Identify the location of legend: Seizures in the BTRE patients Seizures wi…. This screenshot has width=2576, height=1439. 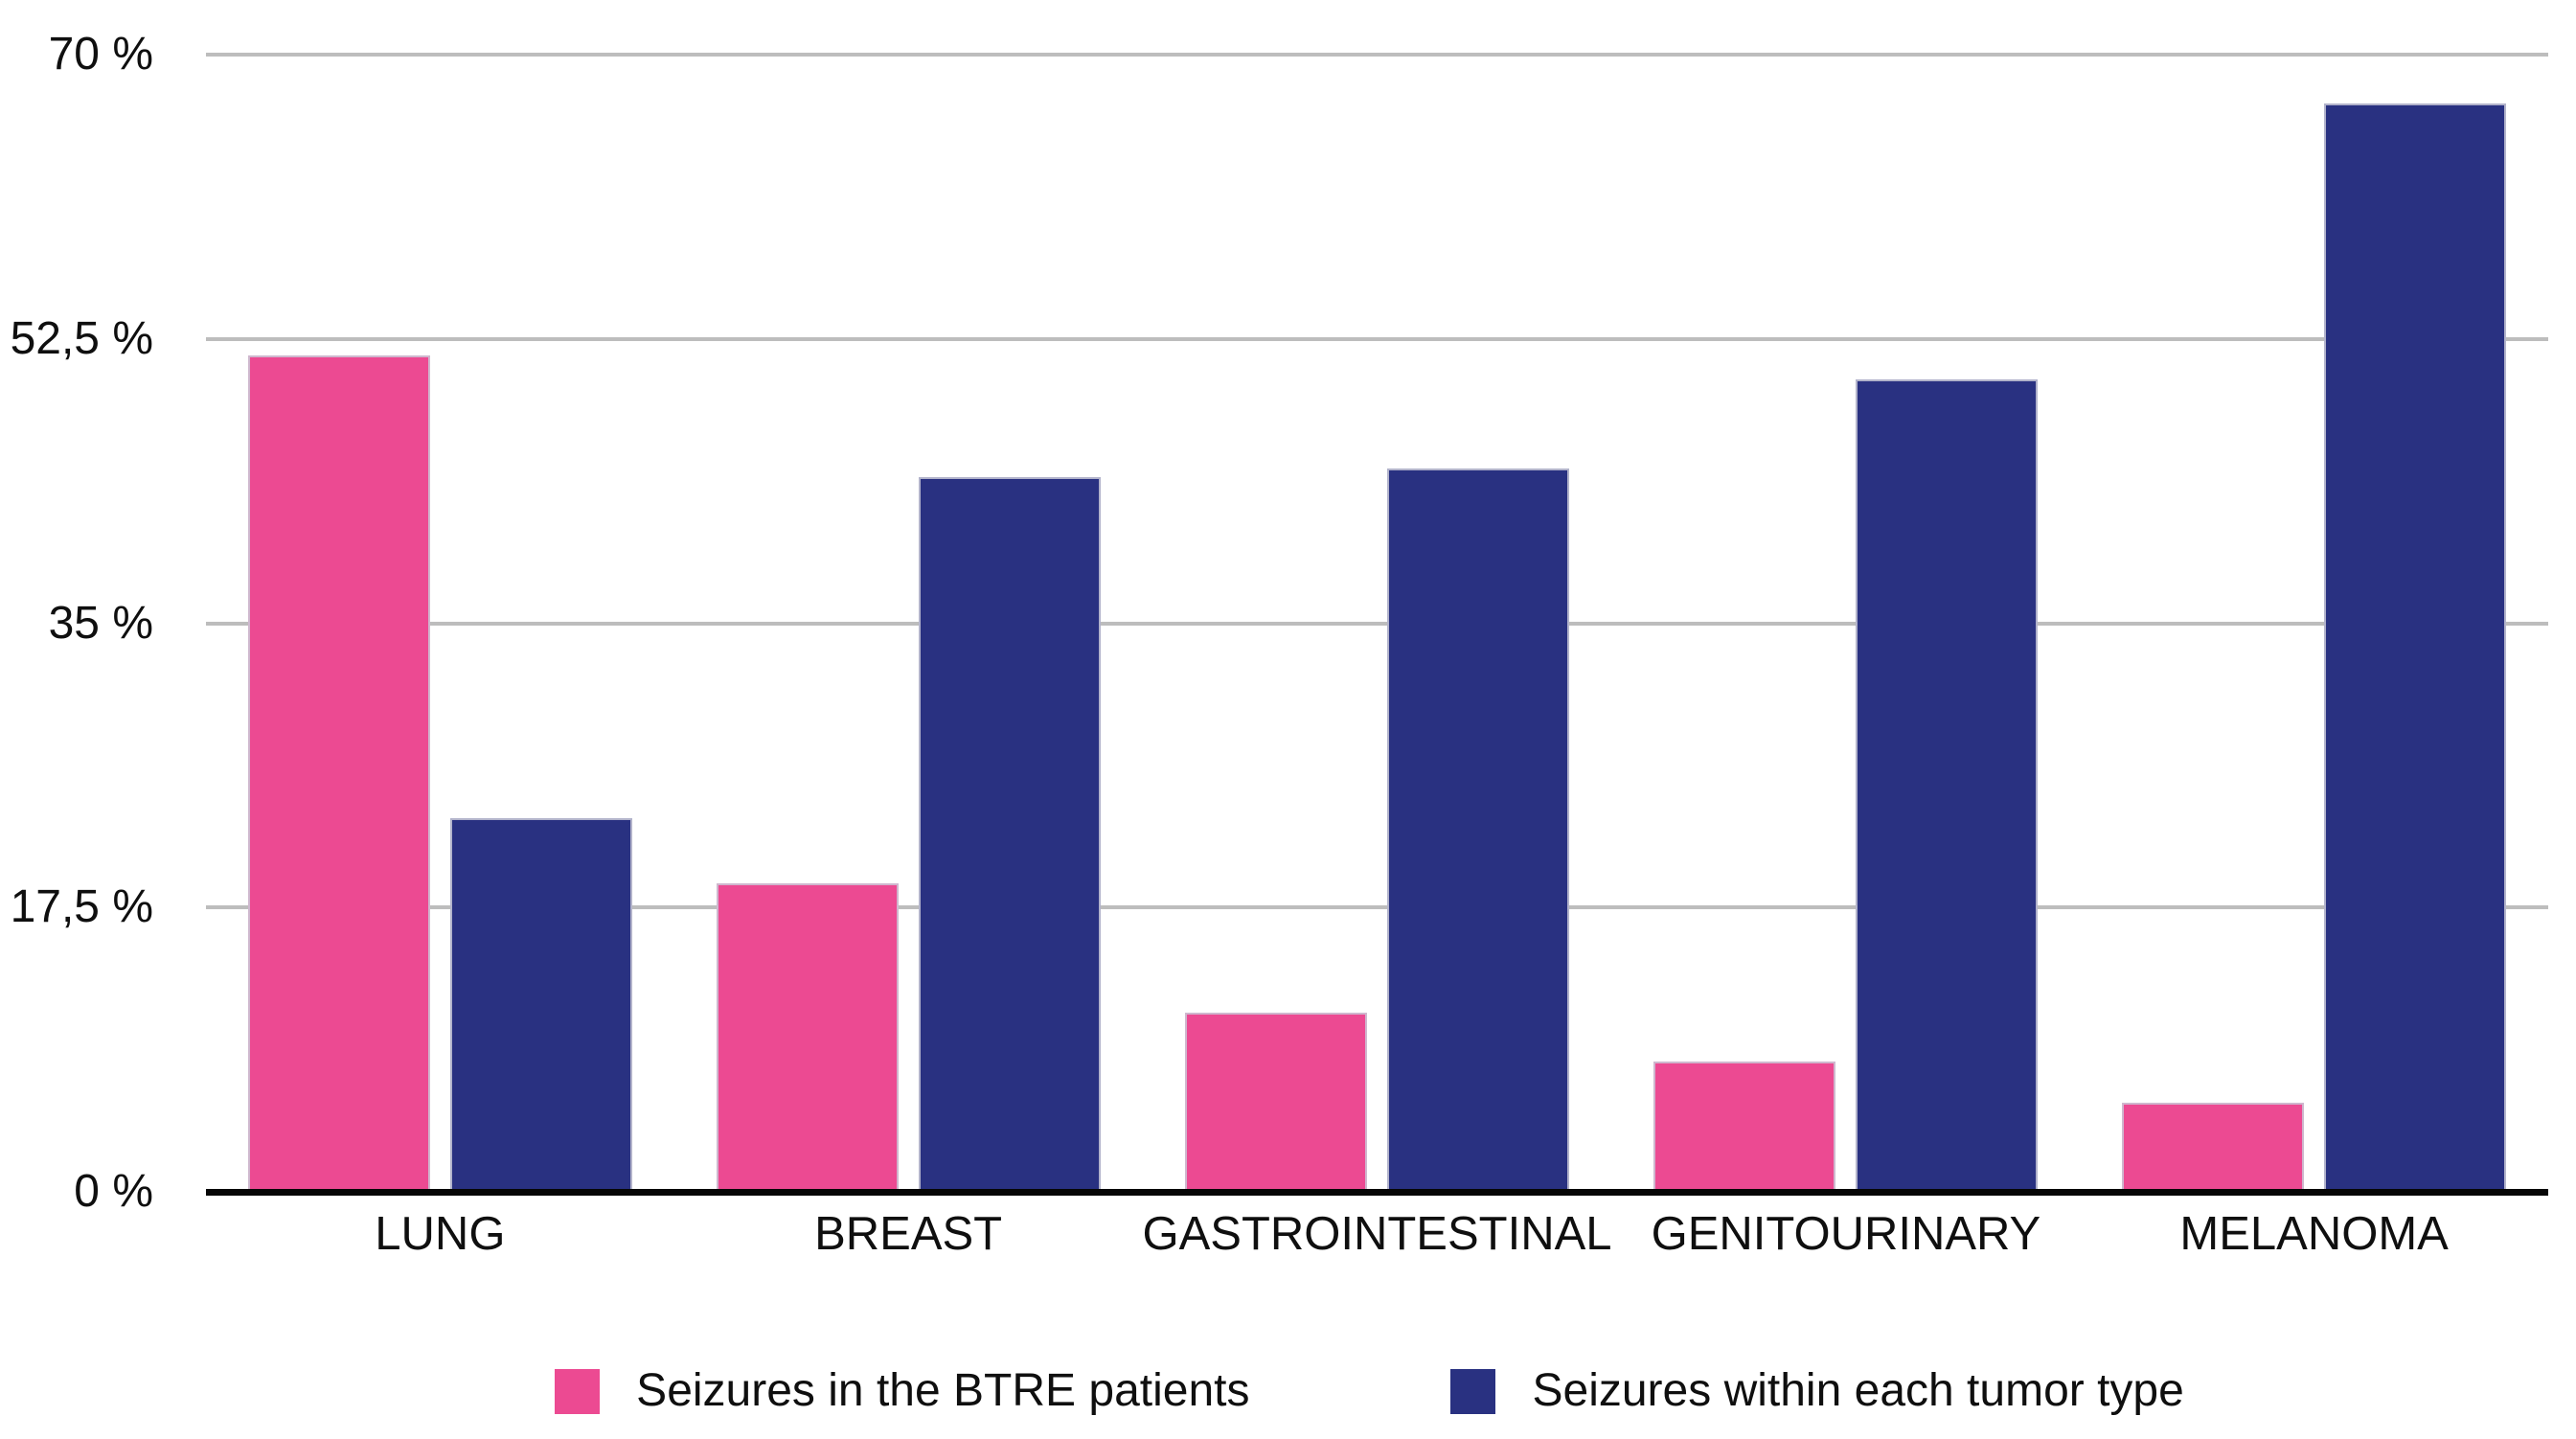
(1369, 1391).